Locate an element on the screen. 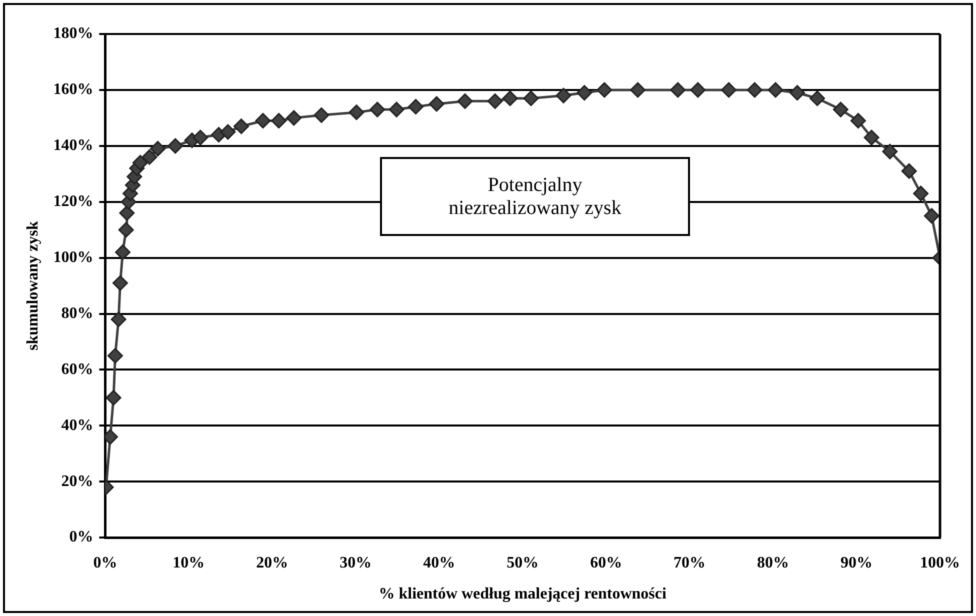 The image size is (976, 616). x-tick-label: 90% is located at coordinates (856, 563).